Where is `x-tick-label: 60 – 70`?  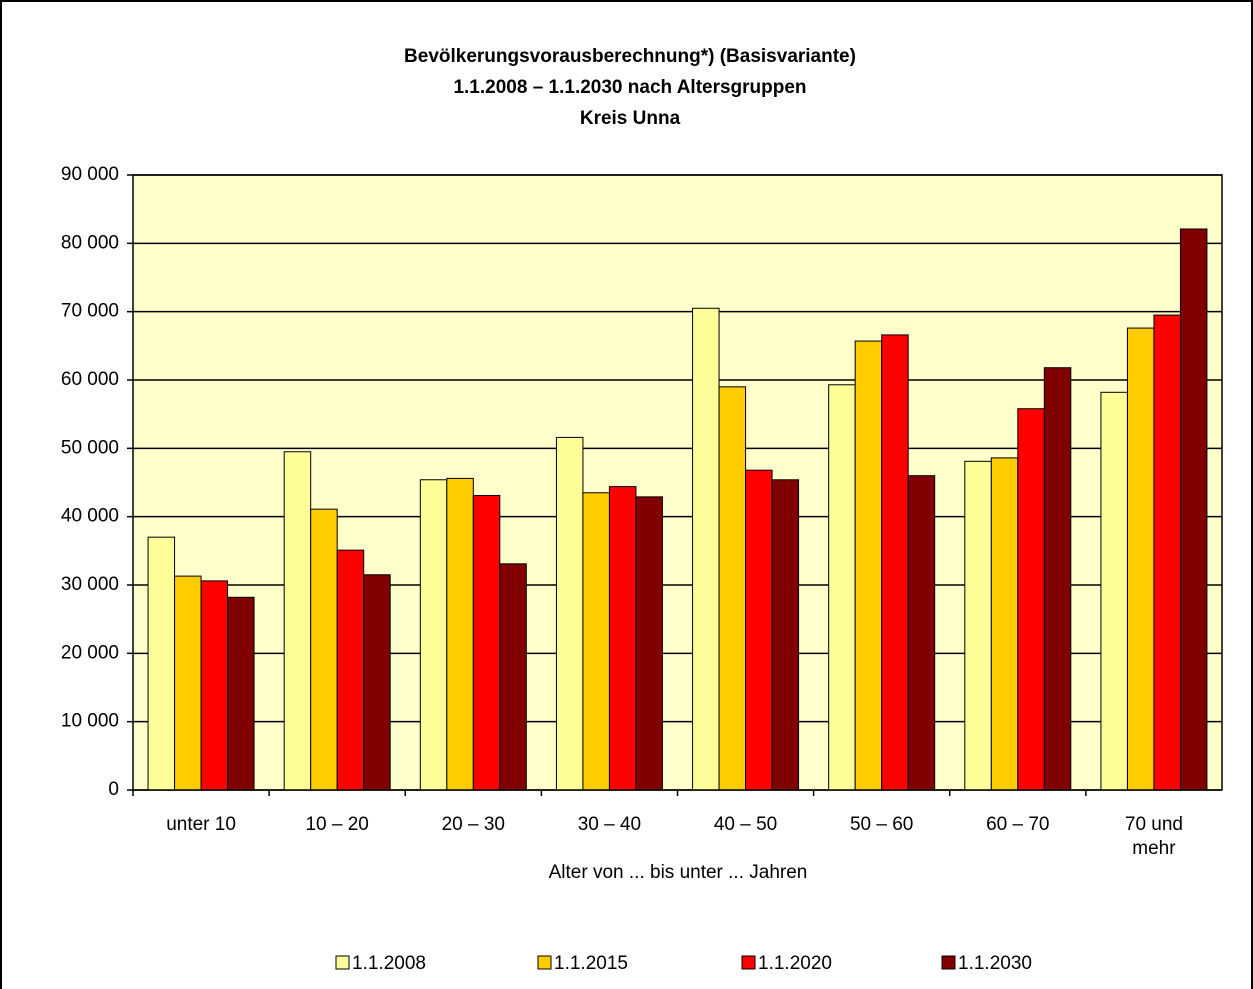
x-tick-label: 60 – 70 is located at coordinates (1017, 824).